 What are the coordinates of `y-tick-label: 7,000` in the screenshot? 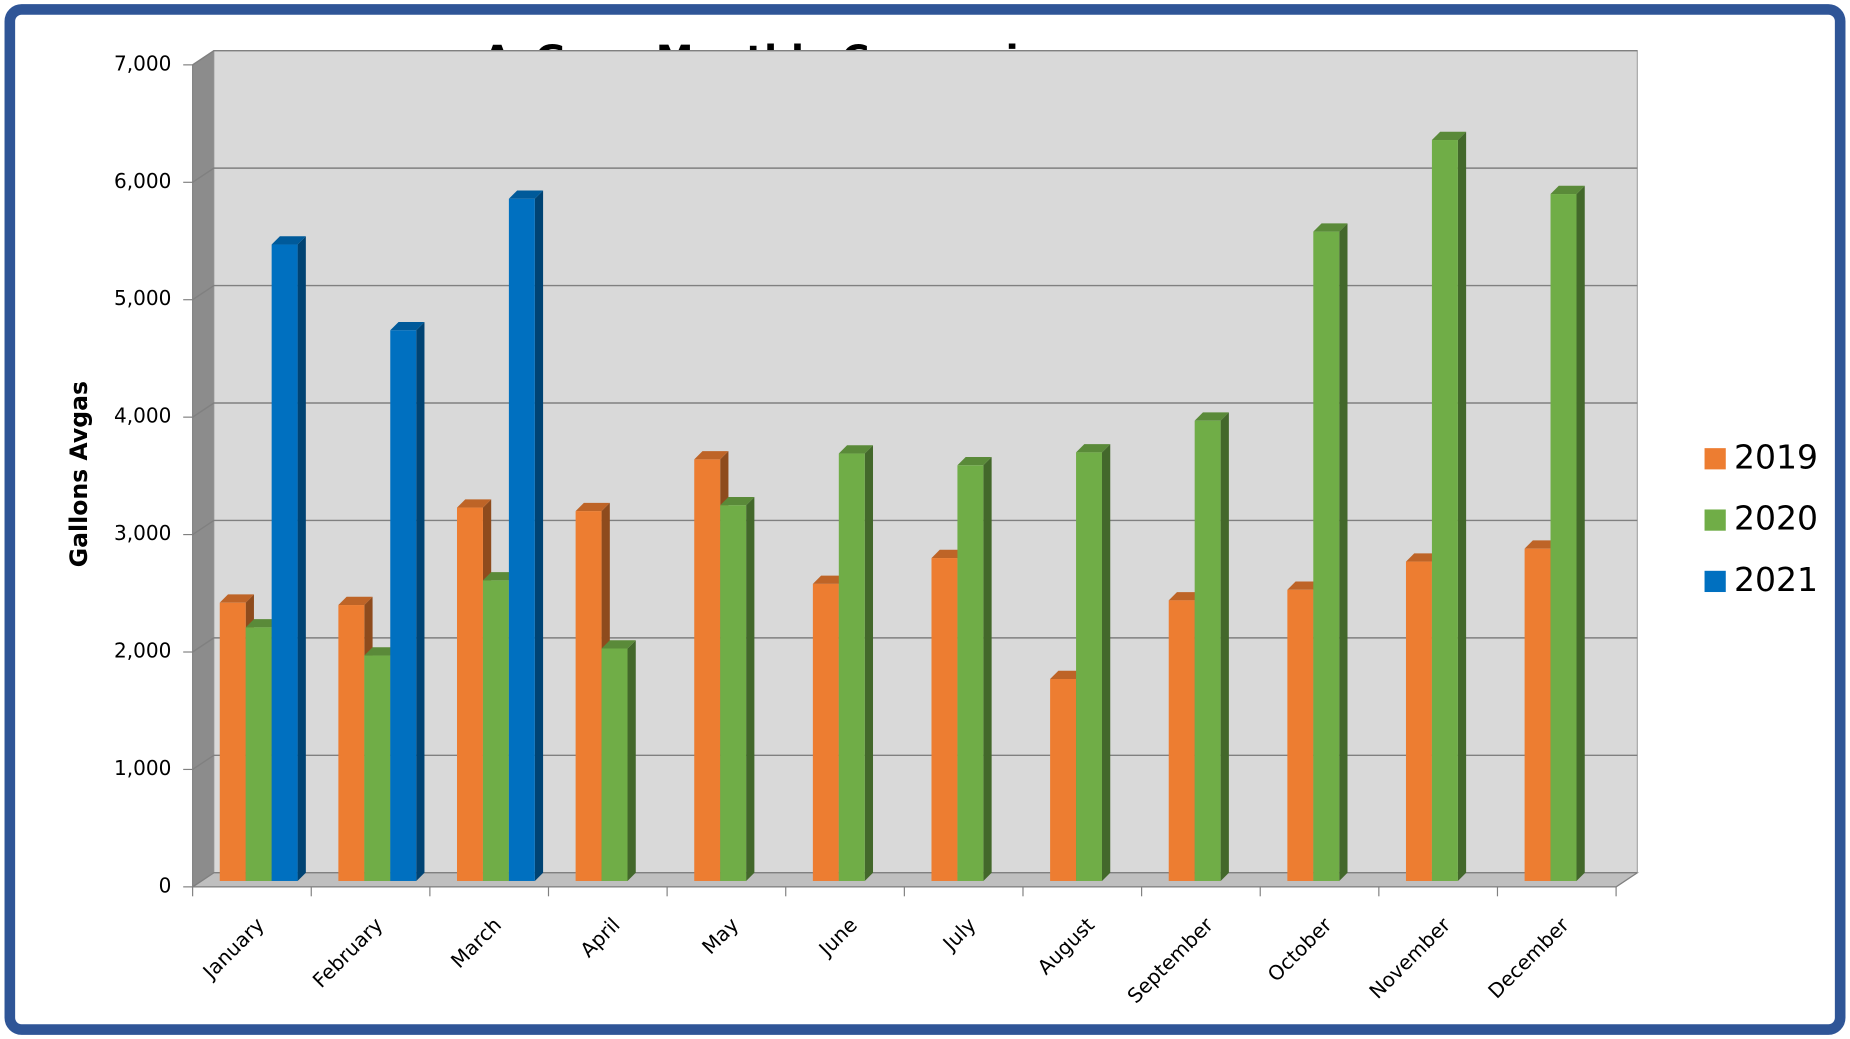 It's located at (142, 63).